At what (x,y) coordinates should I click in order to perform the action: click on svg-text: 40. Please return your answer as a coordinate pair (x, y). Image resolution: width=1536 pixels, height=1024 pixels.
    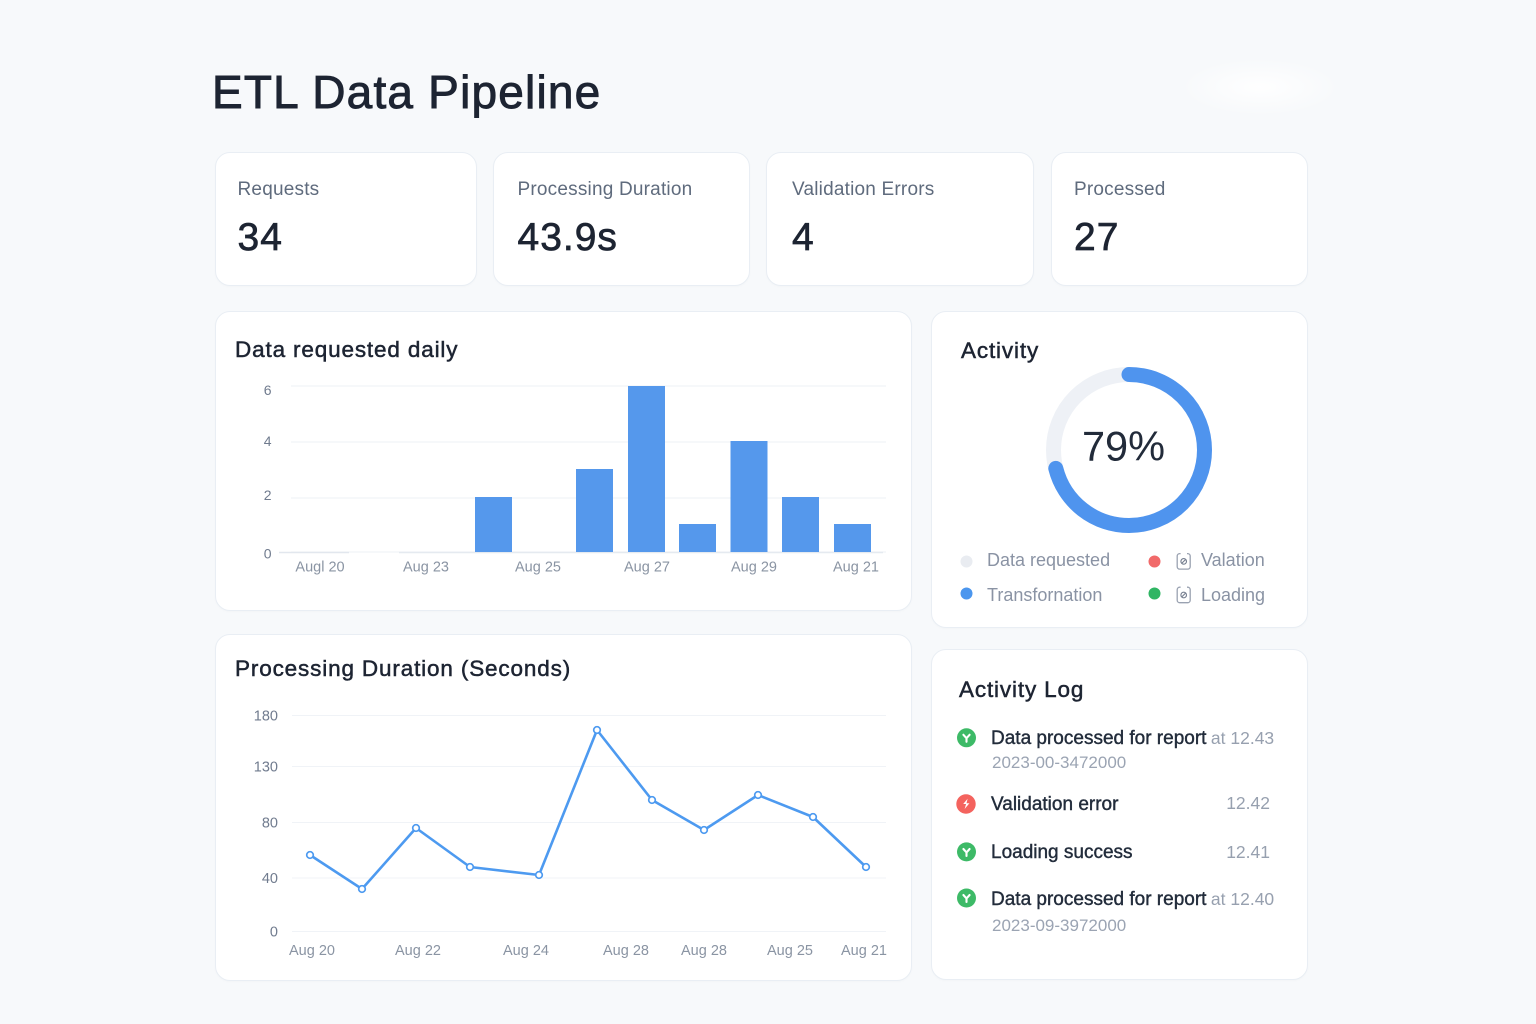
    Looking at the image, I should click on (270, 879).